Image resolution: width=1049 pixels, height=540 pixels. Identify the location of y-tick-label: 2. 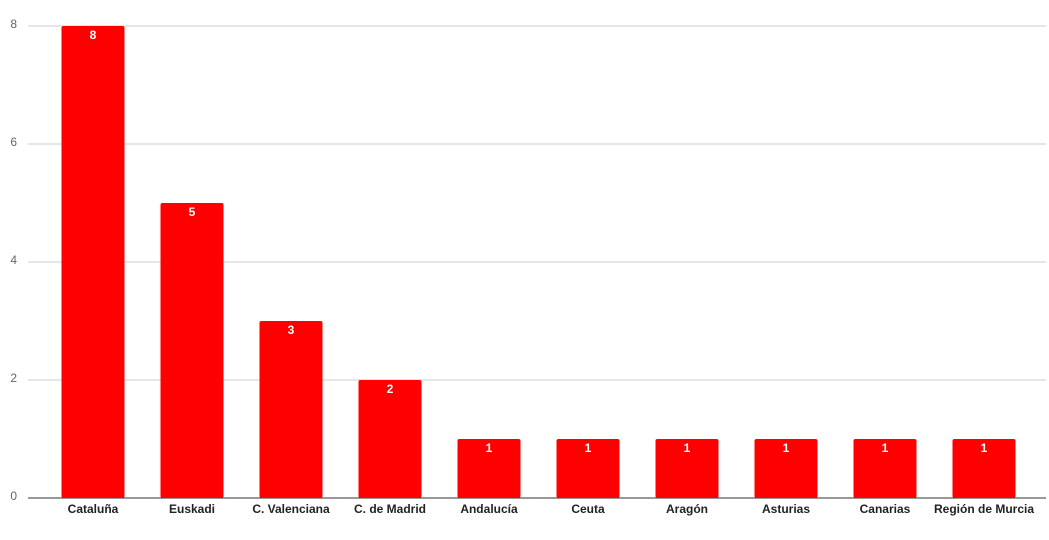
(13, 378).